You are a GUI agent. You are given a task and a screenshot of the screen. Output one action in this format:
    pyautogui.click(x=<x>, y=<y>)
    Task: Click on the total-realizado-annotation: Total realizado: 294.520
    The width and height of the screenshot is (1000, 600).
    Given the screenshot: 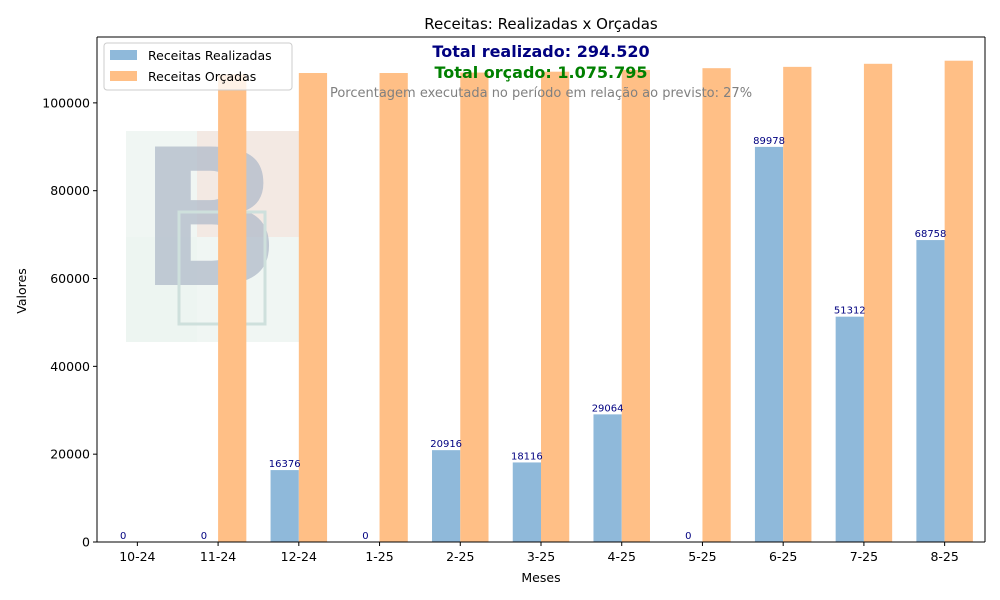 What is the action you would take?
    pyautogui.click(x=540, y=51)
    